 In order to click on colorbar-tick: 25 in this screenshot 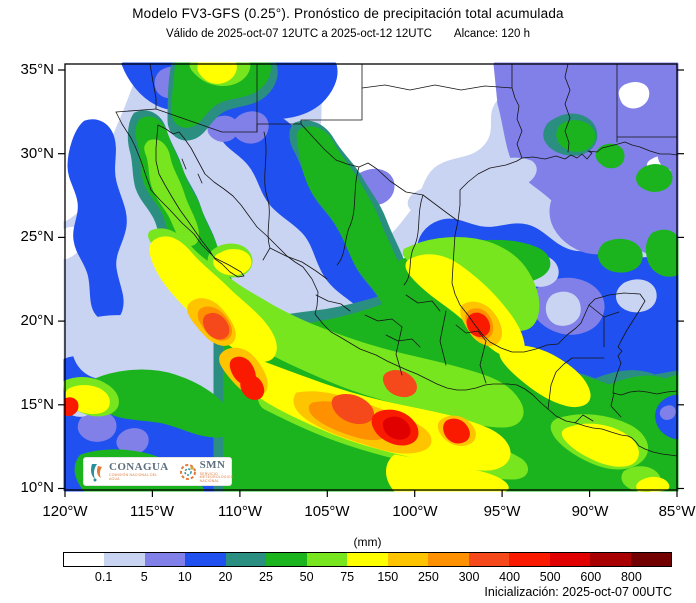, I will do `click(266, 577)`.